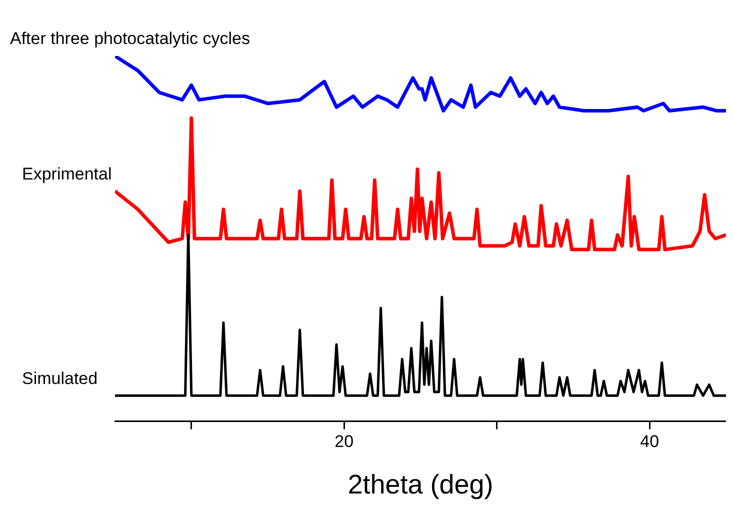 The image size is (734, 515). Describe the element at coordinates (650, 442) in the screenshot. I see `x-tick-label: 40` at that location.